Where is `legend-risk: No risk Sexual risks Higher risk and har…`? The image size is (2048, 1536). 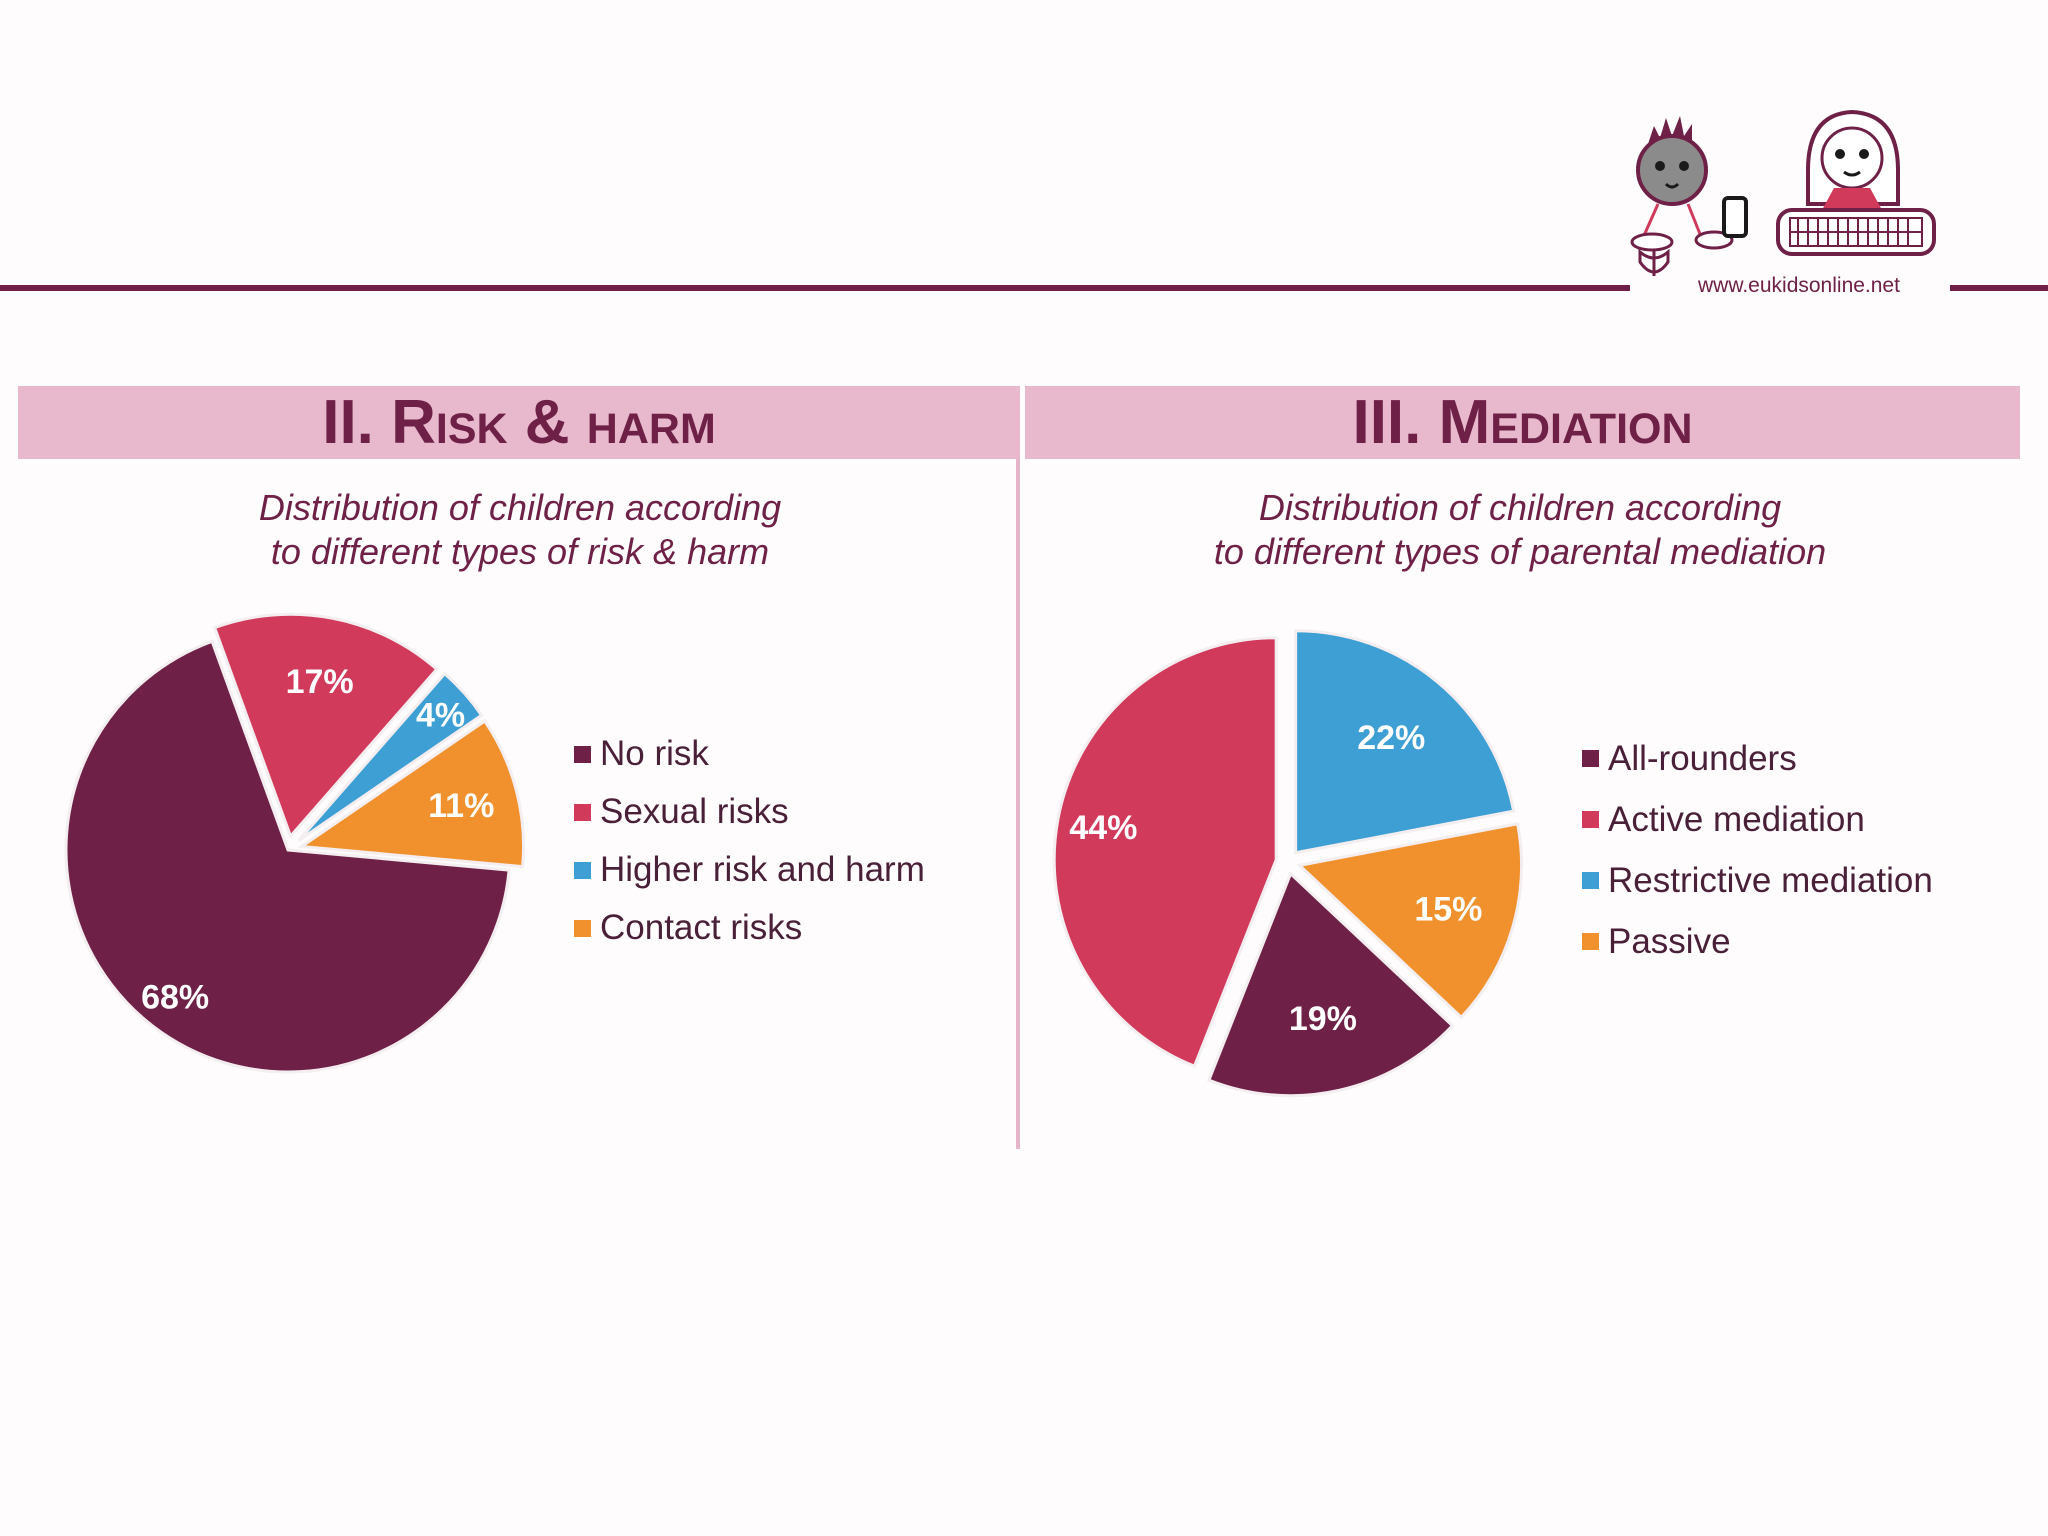 legend-risk: No risk Sexual risks Higher risk and har… is located at coordinates (749, 841).